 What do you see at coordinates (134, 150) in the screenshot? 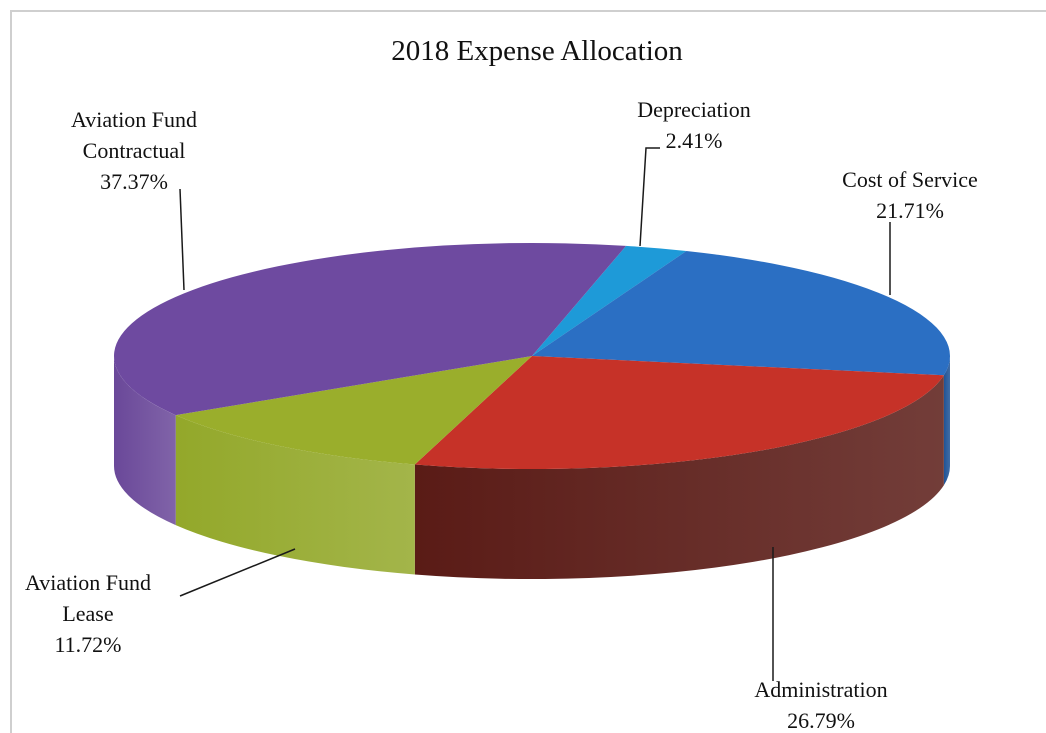
I see `slice-label-aviation-fund-contractual: Aviation Fund Contractual 37.37%` at bounding box center [134, 150].